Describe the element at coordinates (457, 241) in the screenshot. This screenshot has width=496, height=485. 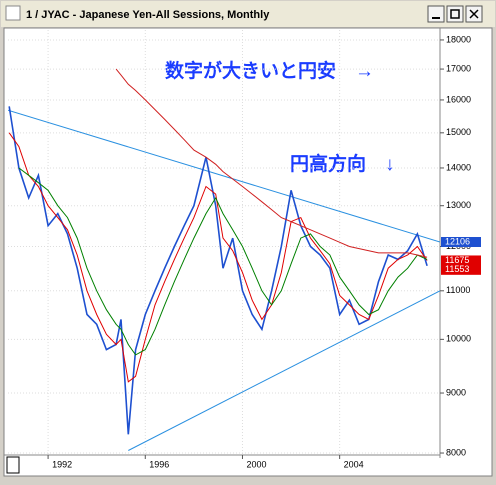
I see `value-tag-label: 12106` at that location.